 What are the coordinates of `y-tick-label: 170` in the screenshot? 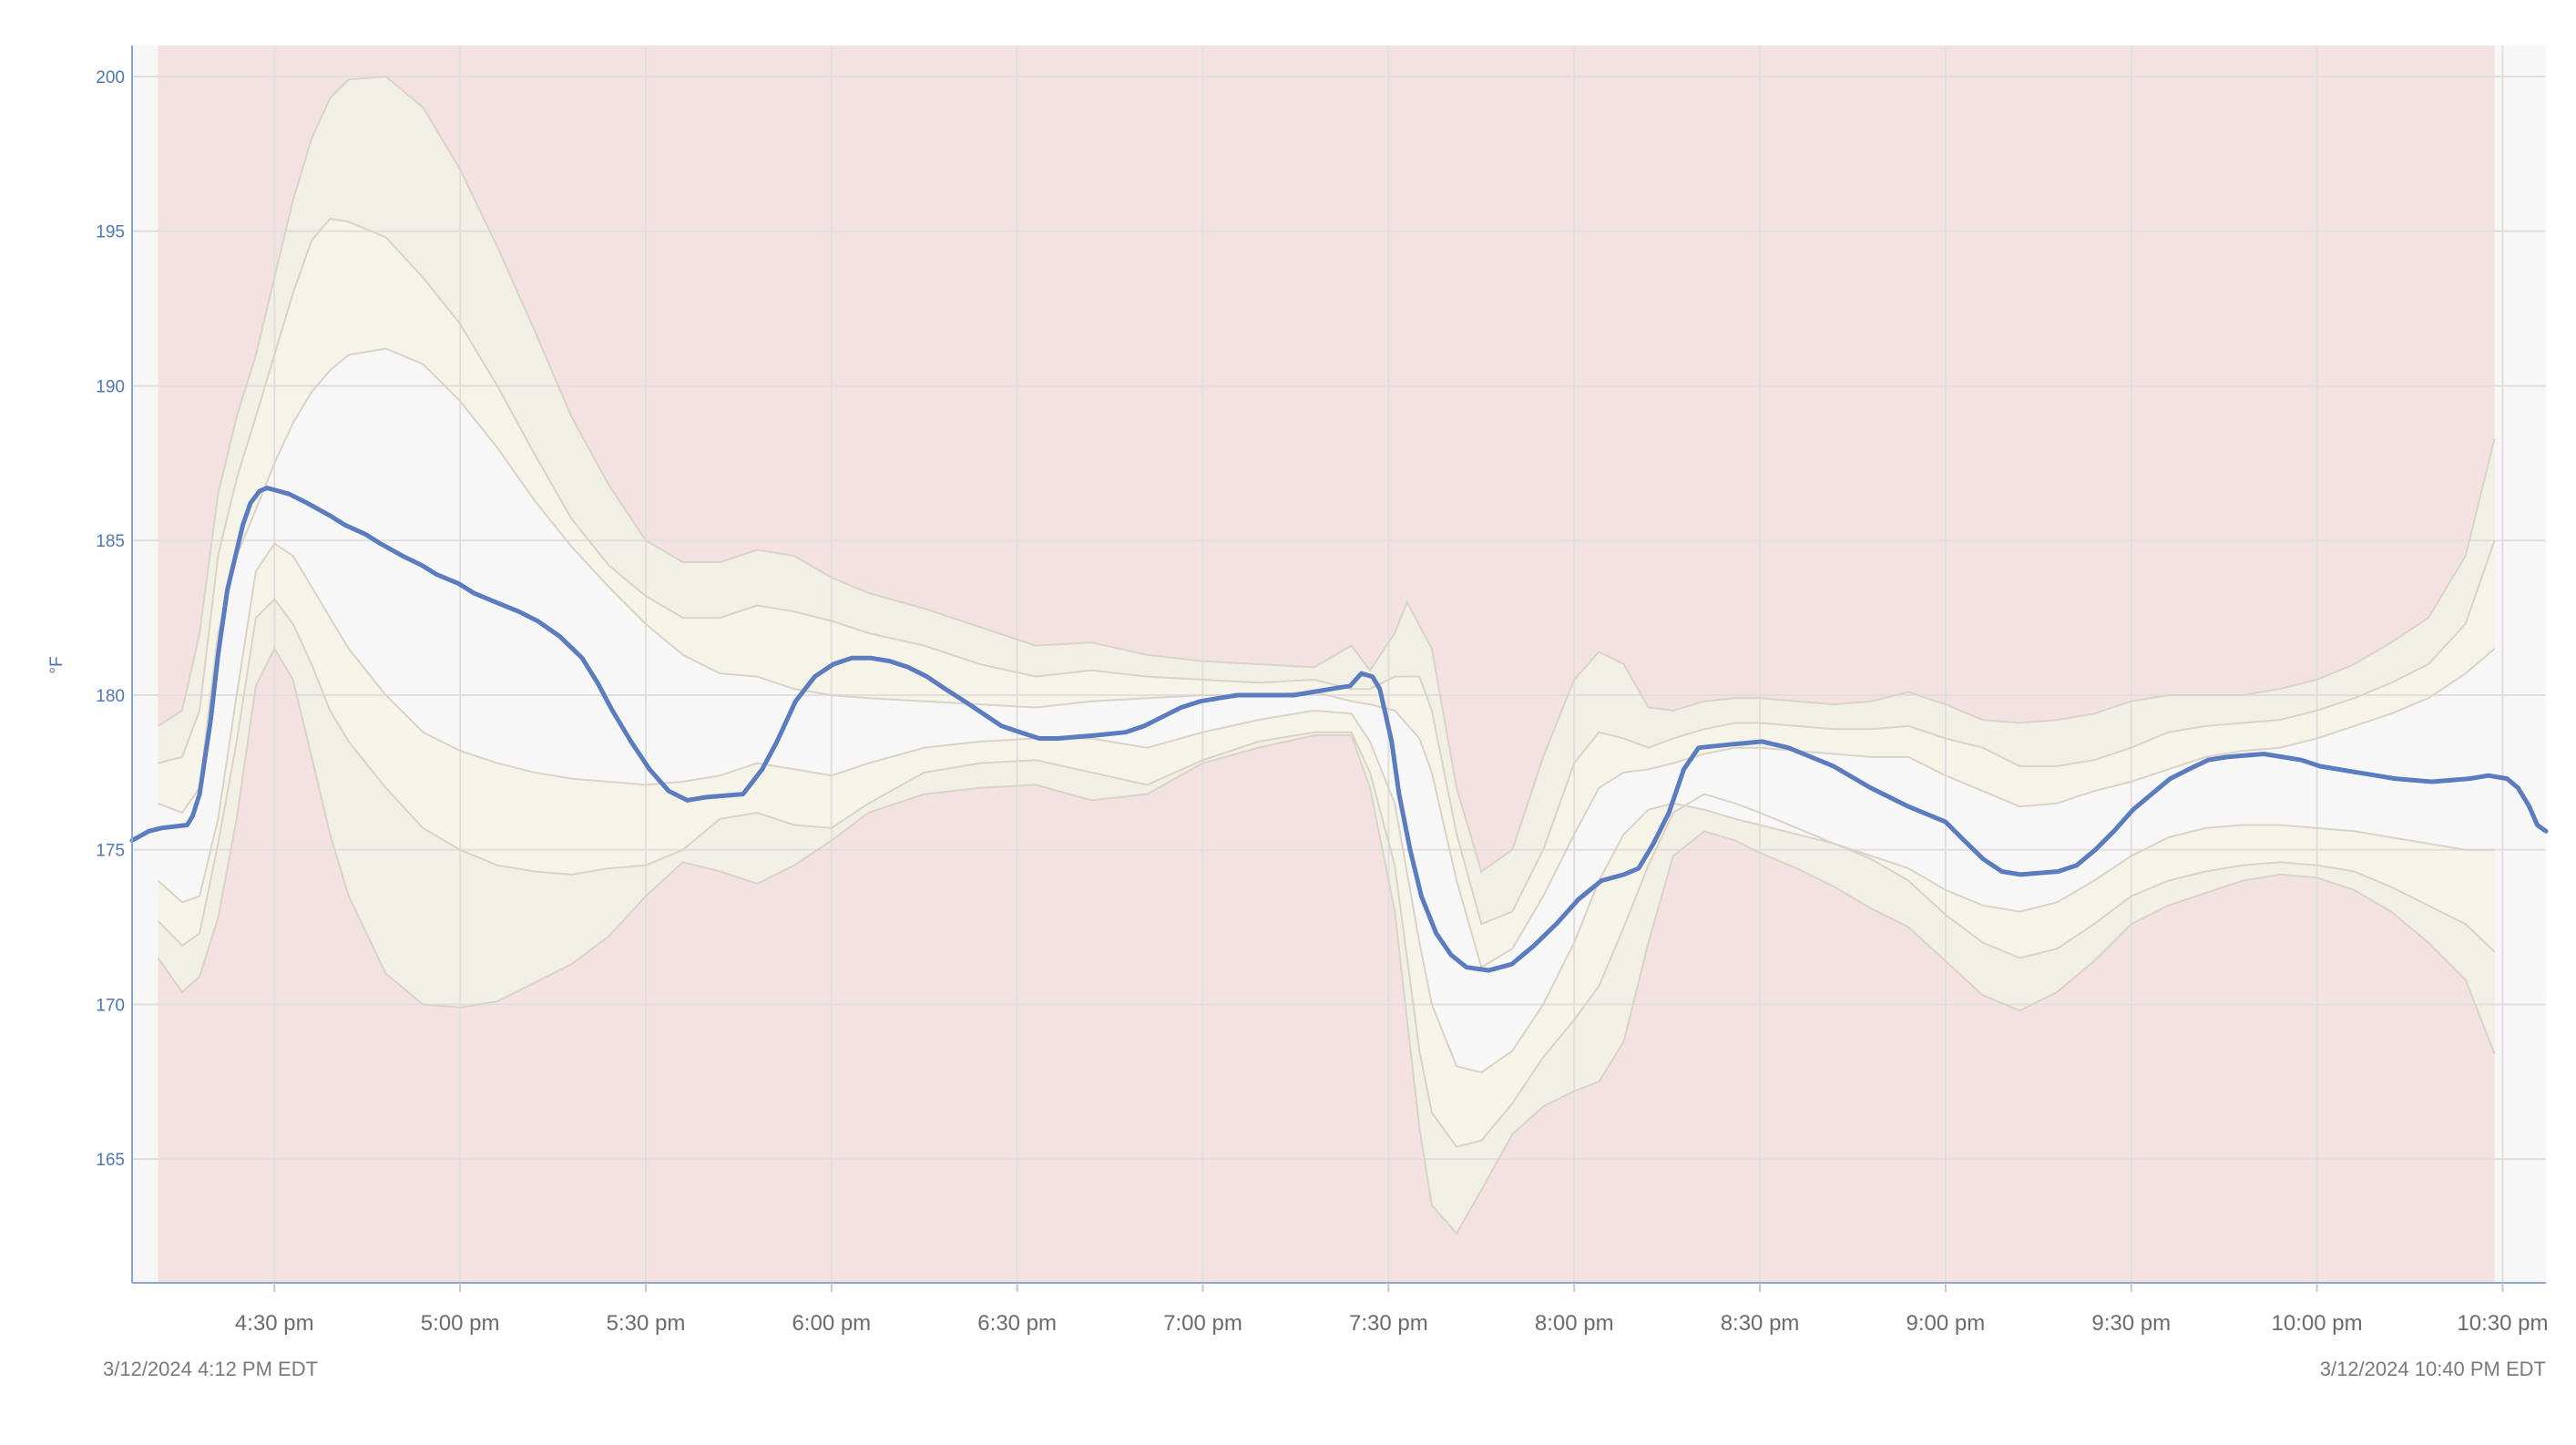 It's located at (111, 1005).